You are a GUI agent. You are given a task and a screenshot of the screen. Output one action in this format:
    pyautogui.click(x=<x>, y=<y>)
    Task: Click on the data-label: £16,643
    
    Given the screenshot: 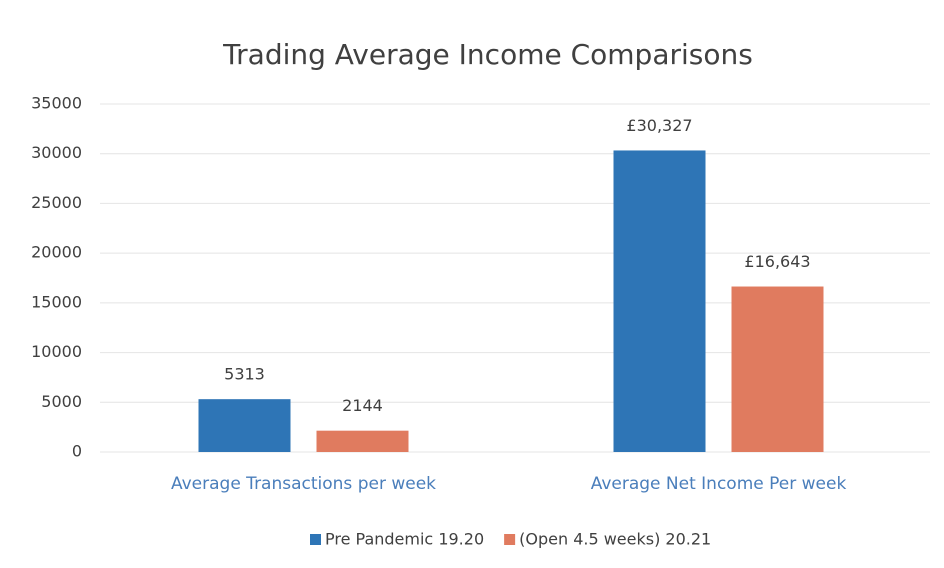 What is the action you would take?
    pyautogui.click(x=777, y=261)
    